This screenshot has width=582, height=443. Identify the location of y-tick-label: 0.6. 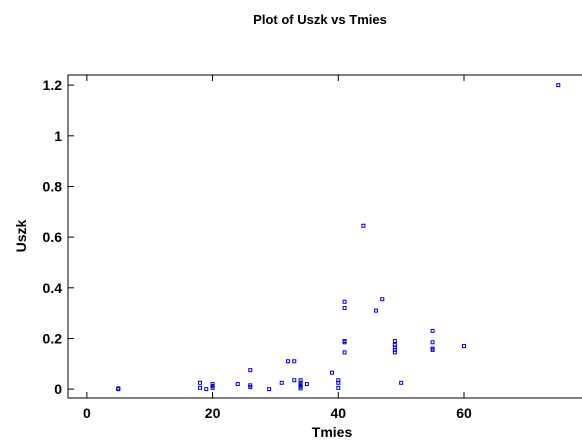
(53, 237).